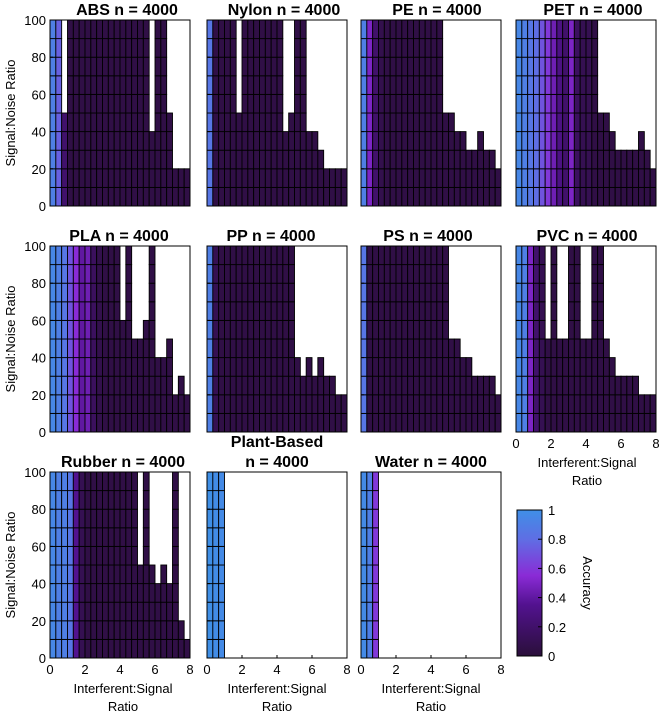  What do you see at coordinates (39, 320) in the screenshot?
I see `y-tick-label: 60` at bounding box center [39, 320].